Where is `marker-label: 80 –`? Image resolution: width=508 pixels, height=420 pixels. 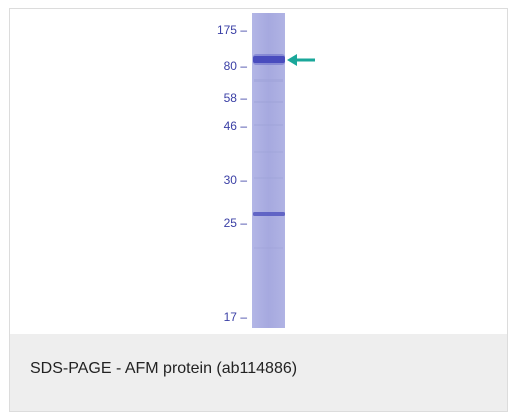
marker-label: 80 – is located at coordinates (236, 66).